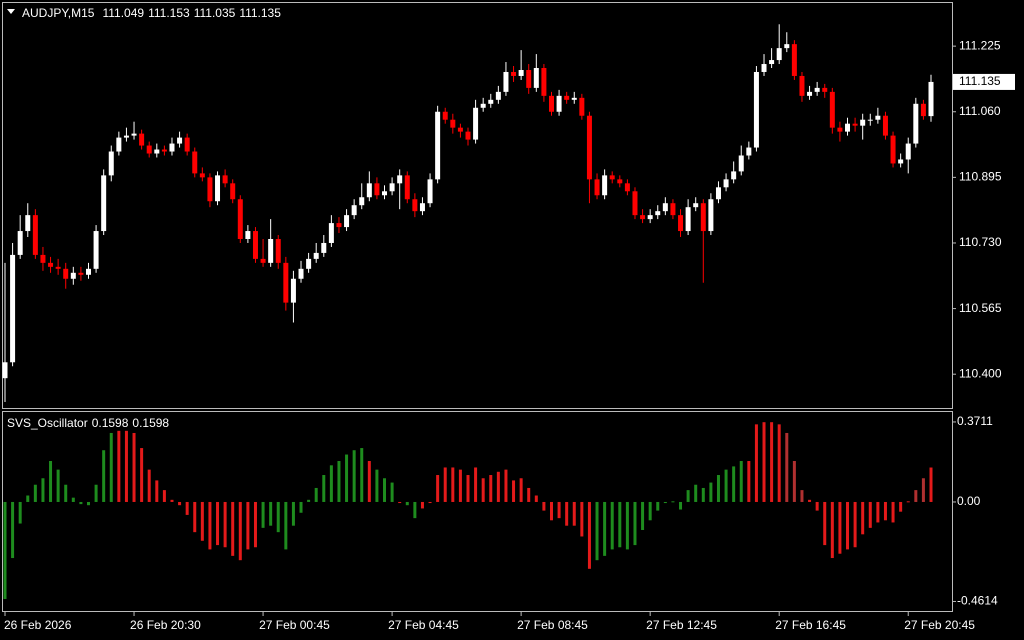 The image size is (1024, 640). I want to click on oscillator-value: 0.1598, so click(150, 423).